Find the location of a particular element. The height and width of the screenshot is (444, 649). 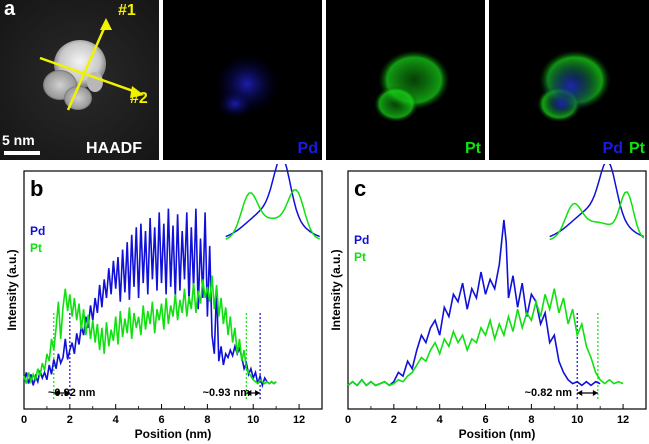

scale-bar is located at coordinates (22, 153).